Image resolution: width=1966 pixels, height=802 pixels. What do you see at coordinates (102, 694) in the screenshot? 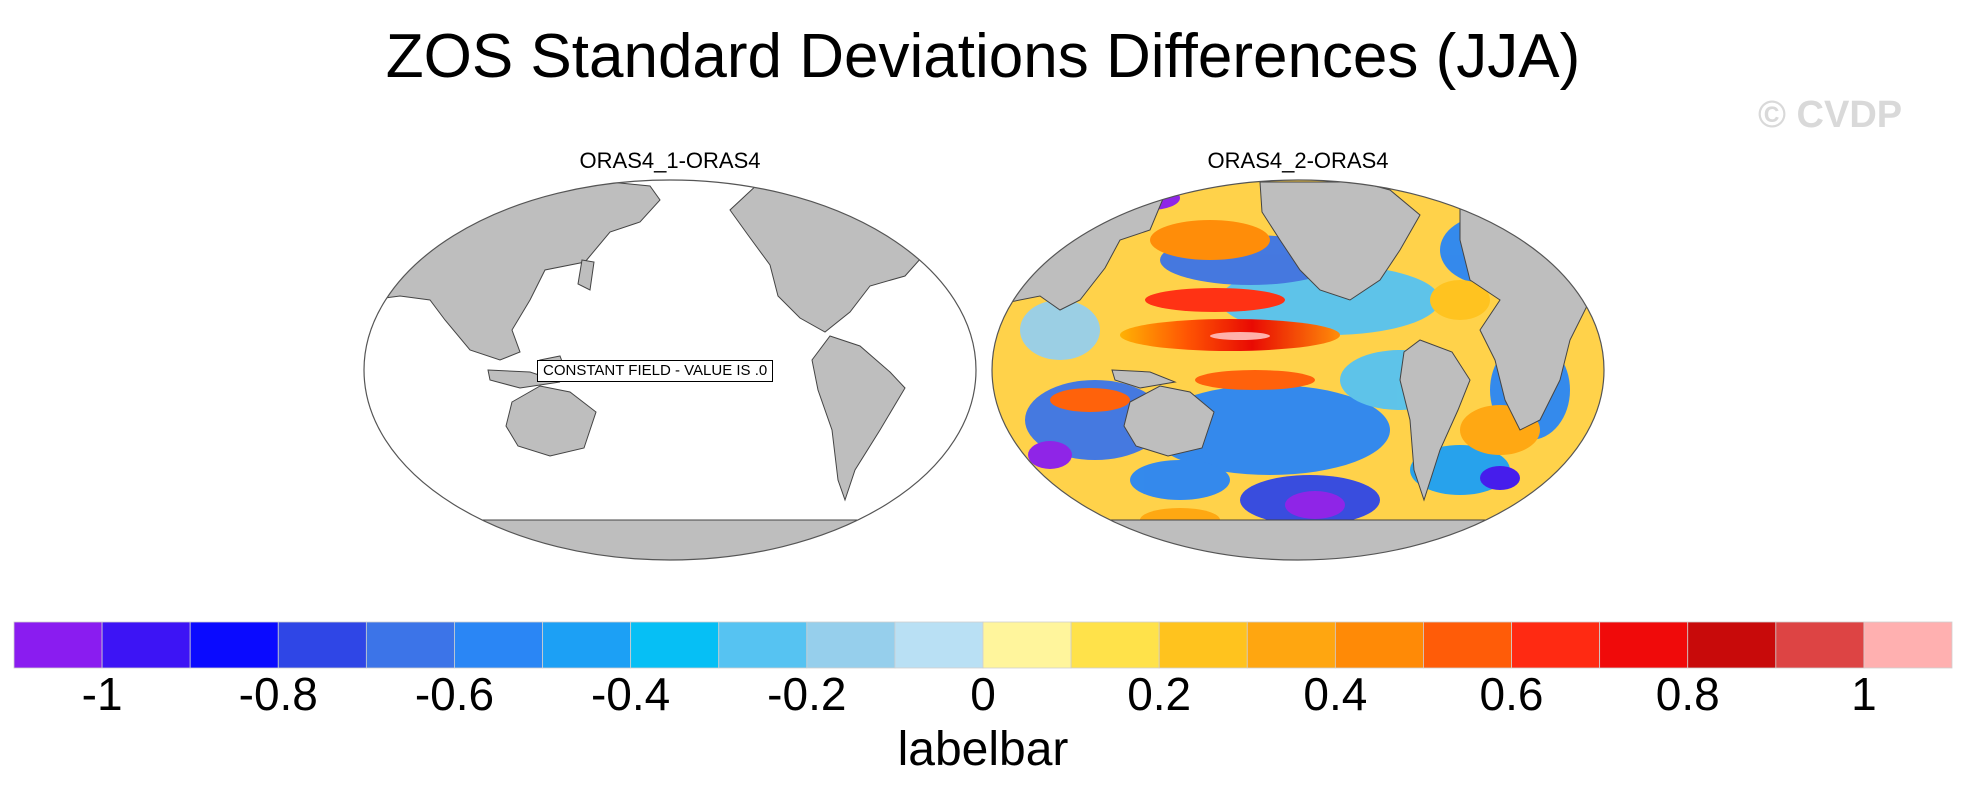
I see `labelbar-tick-label: -1` at bounding box center [102, 694].